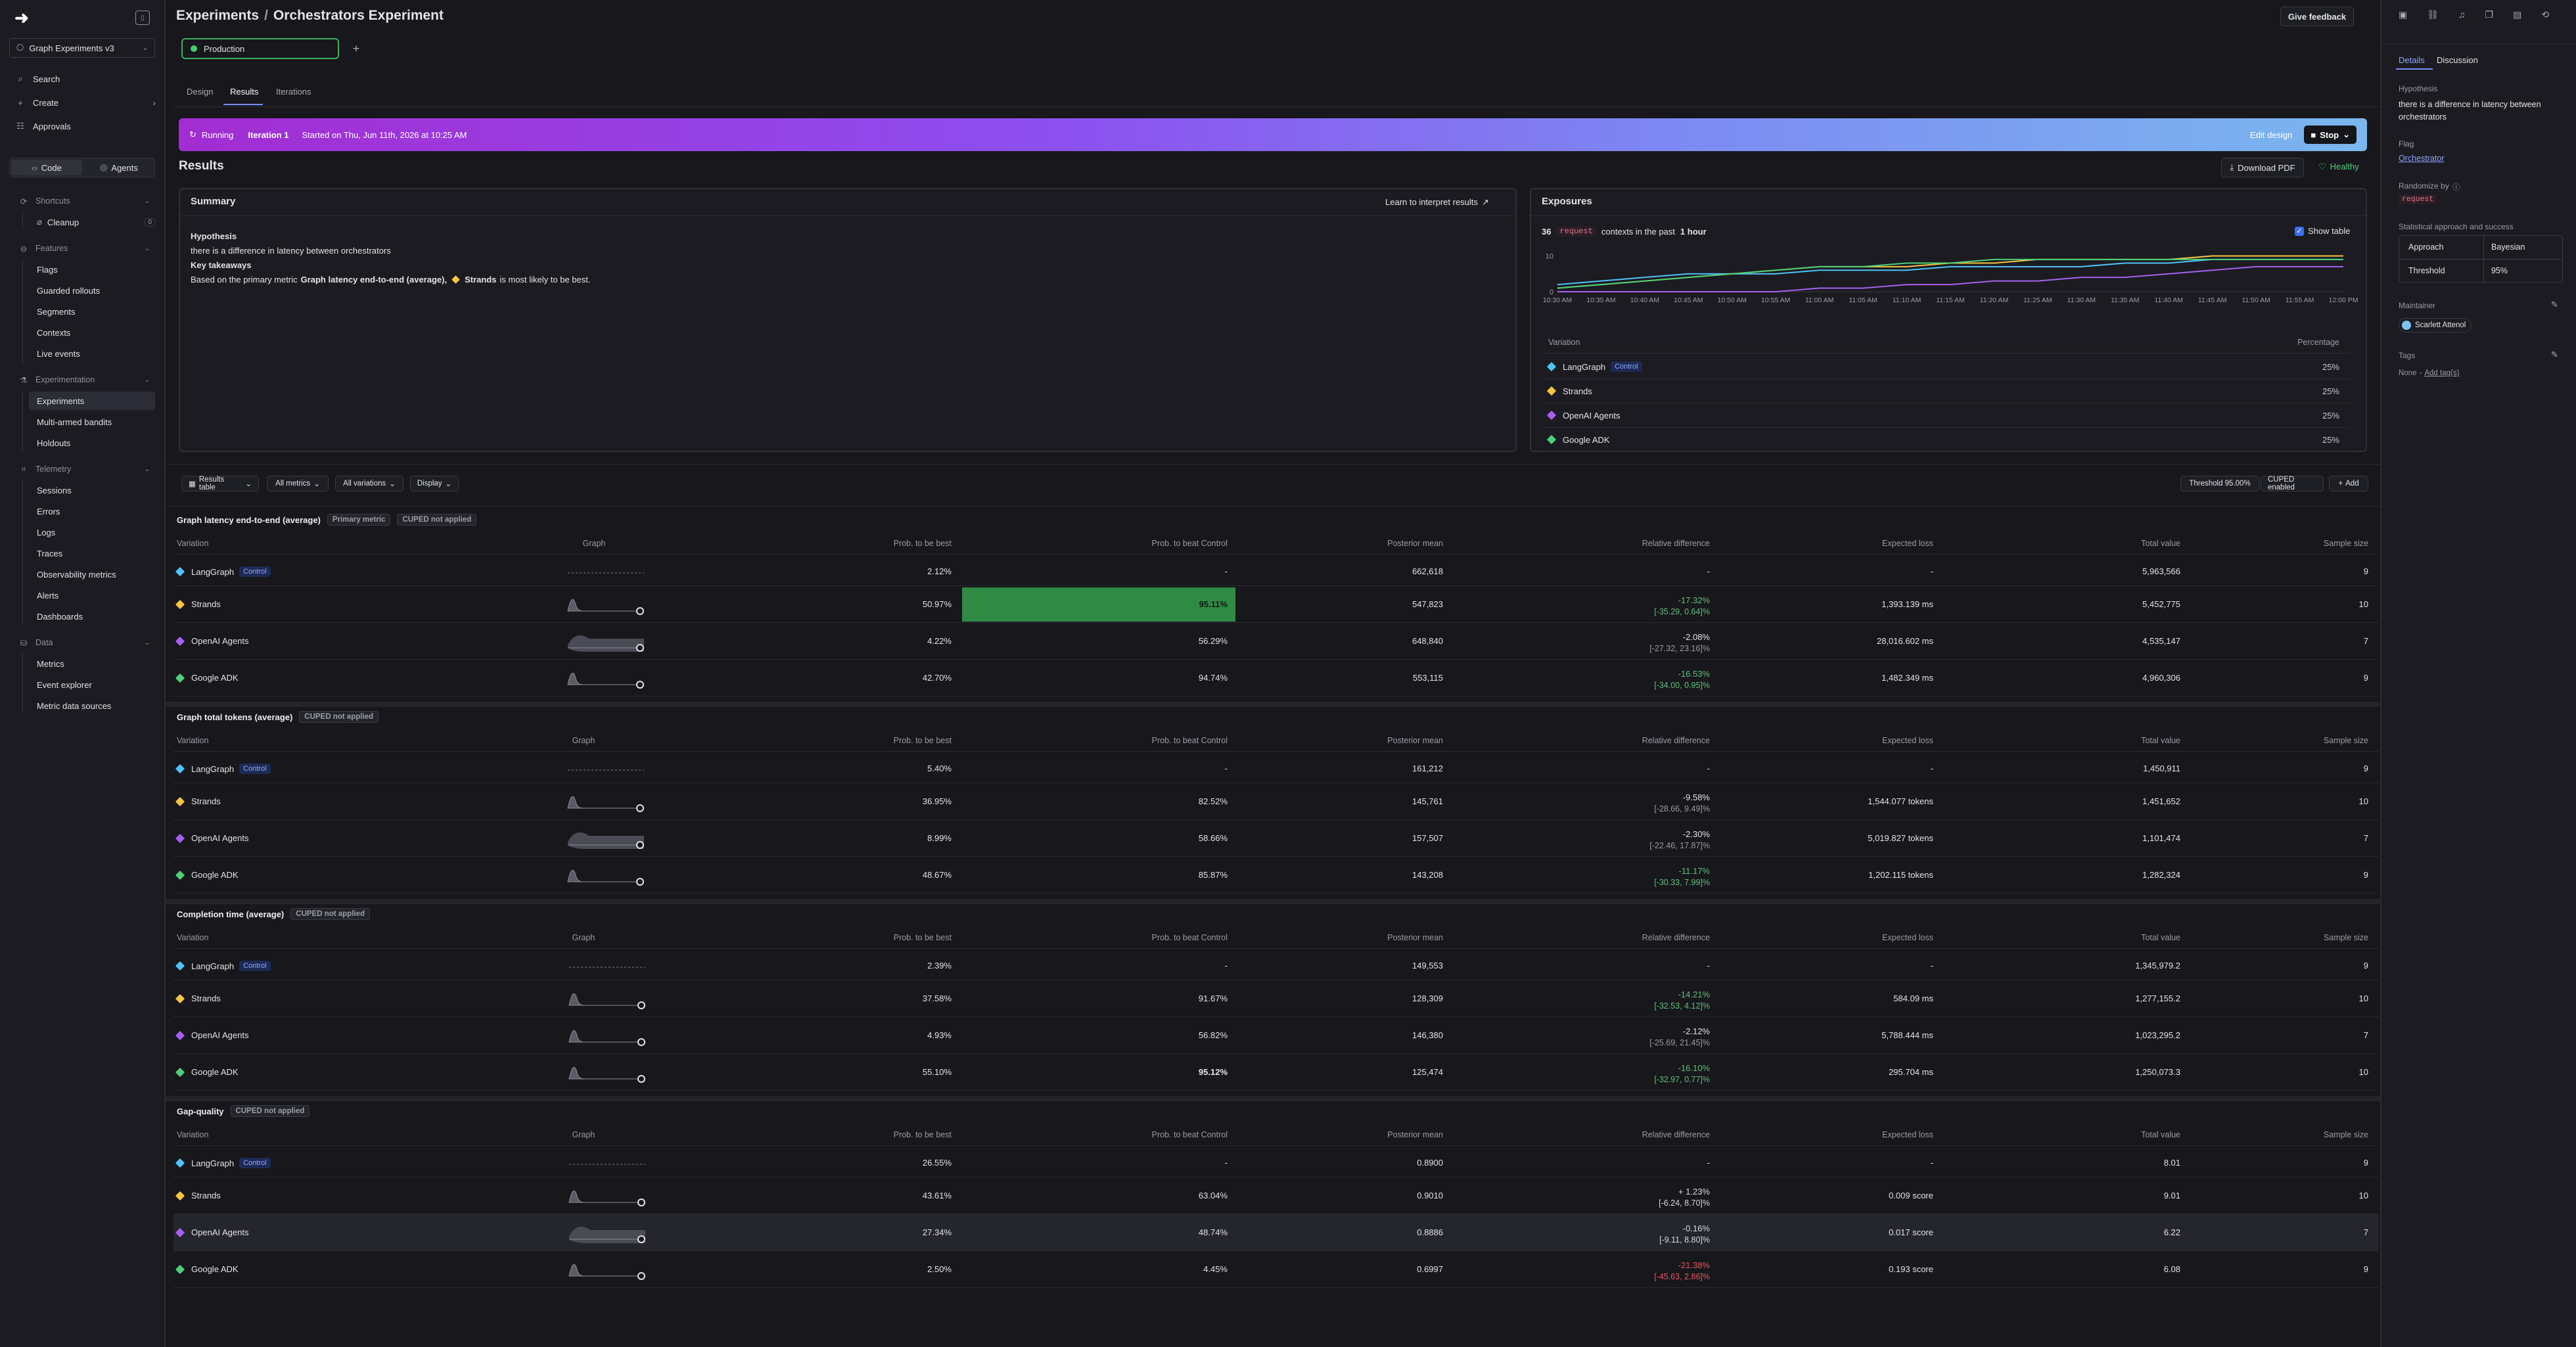 This screenshot has height=1347, width=2576. Describe the element at coordinates (84, 643) in the screenshot. I see `section-data: ⛁ Data ⌄` at that location.